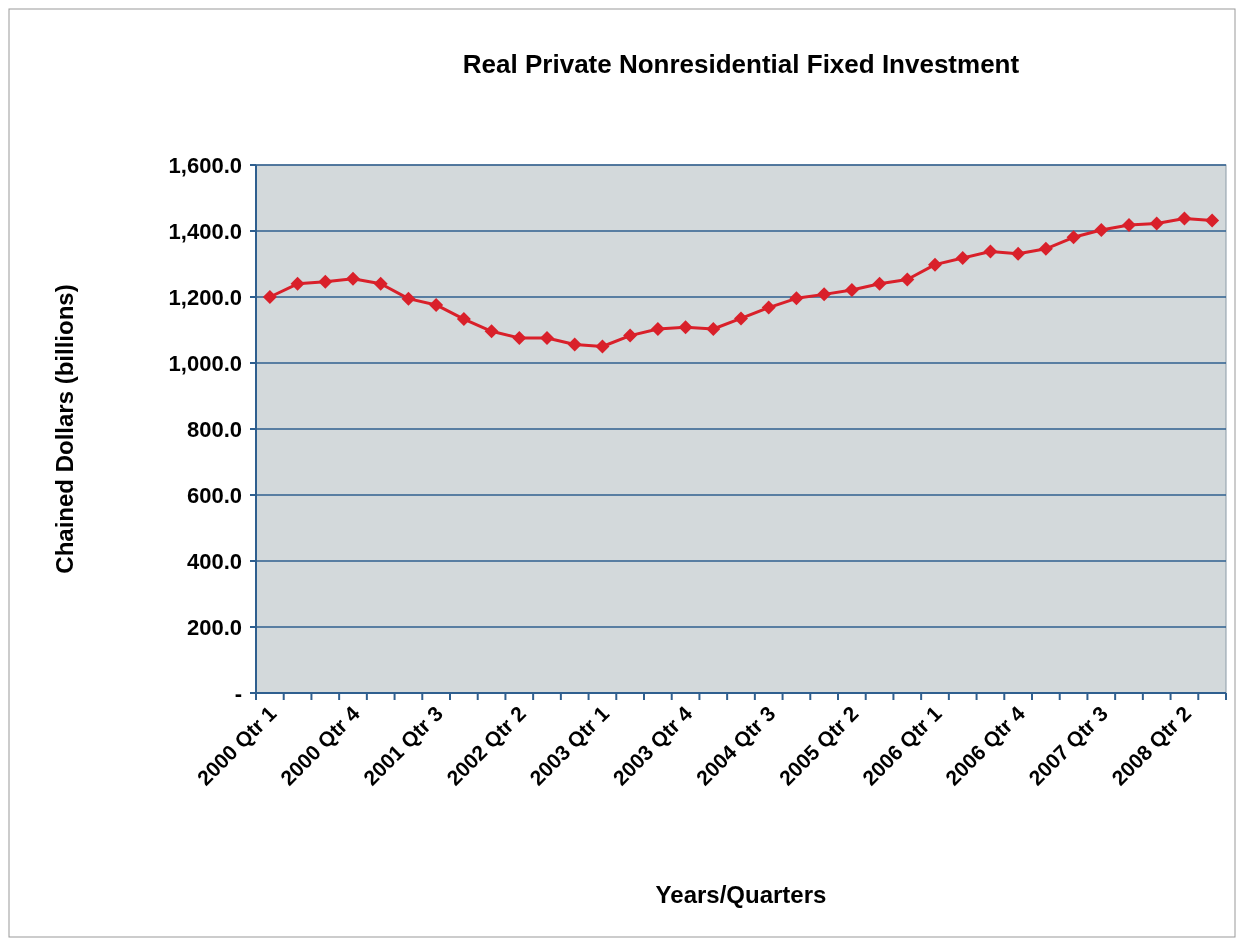 The image size is (1244, 947). Describe the element at coordinates (214, 495) in the screenshot. I see `y-tick-label: 600.0` at that location.